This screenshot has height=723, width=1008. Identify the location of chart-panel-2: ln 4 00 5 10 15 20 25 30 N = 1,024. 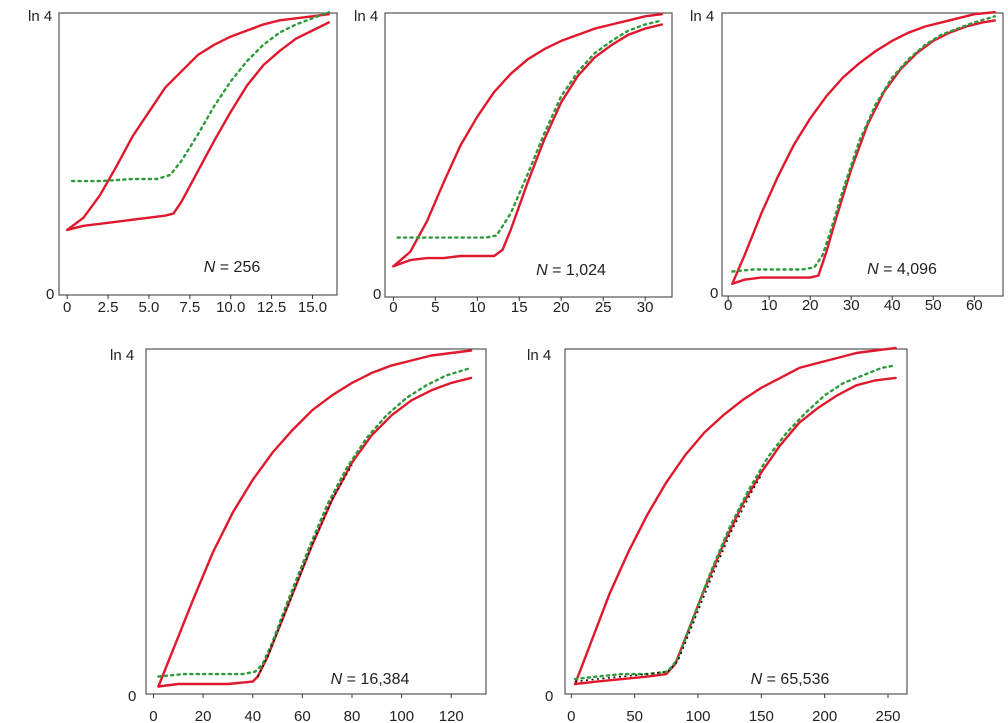
(513, 162).